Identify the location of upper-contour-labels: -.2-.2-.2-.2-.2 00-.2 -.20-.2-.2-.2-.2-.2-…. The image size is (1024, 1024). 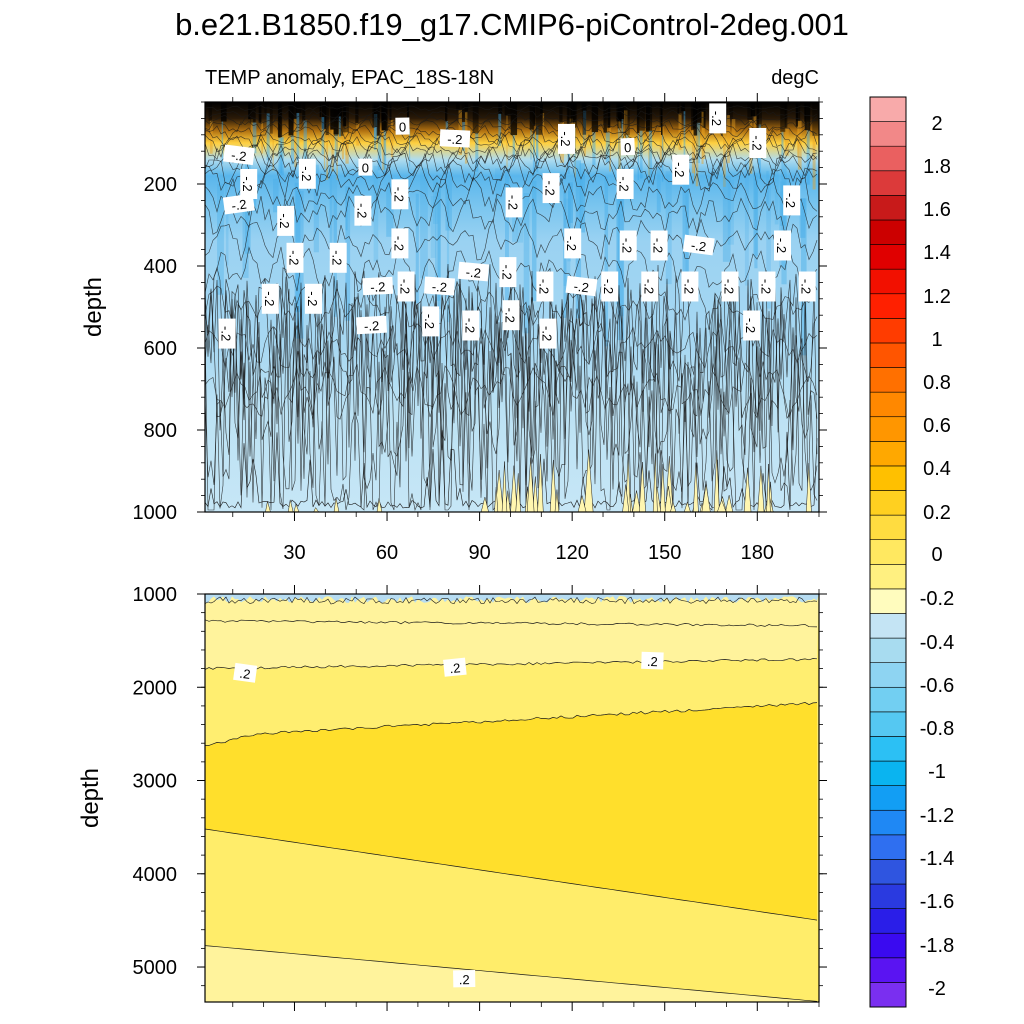
(517, 226).